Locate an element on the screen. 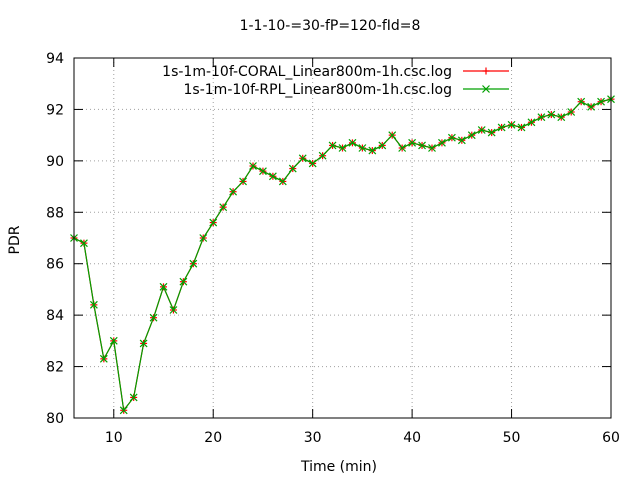 This screenshot has width=640, height=480. y-tick-label: 92 is located at coordinates (55, 110).